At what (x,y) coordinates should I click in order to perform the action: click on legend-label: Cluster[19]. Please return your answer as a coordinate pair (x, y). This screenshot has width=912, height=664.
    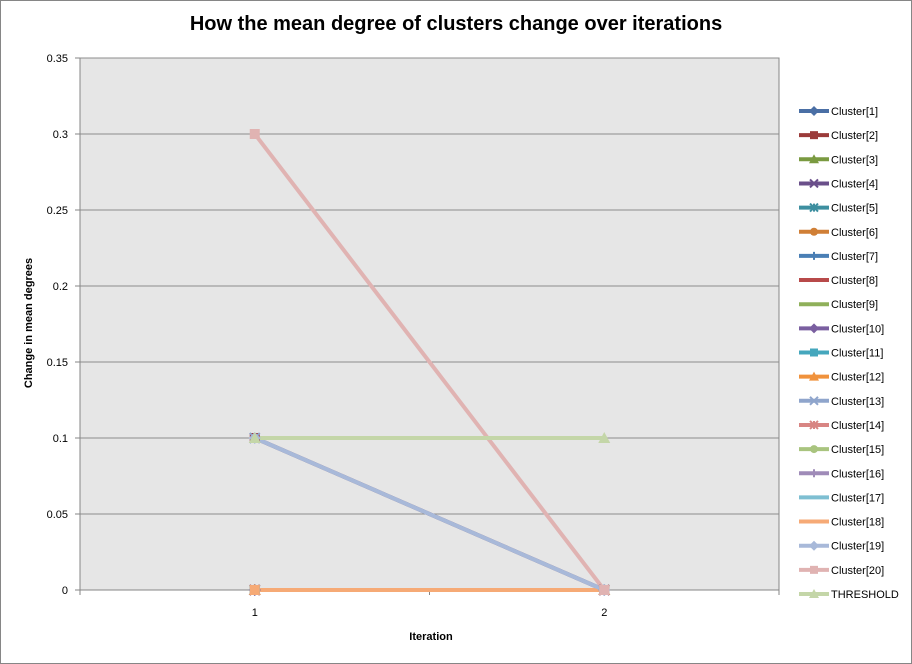
    Looking at the image, I should click on (857, 547).